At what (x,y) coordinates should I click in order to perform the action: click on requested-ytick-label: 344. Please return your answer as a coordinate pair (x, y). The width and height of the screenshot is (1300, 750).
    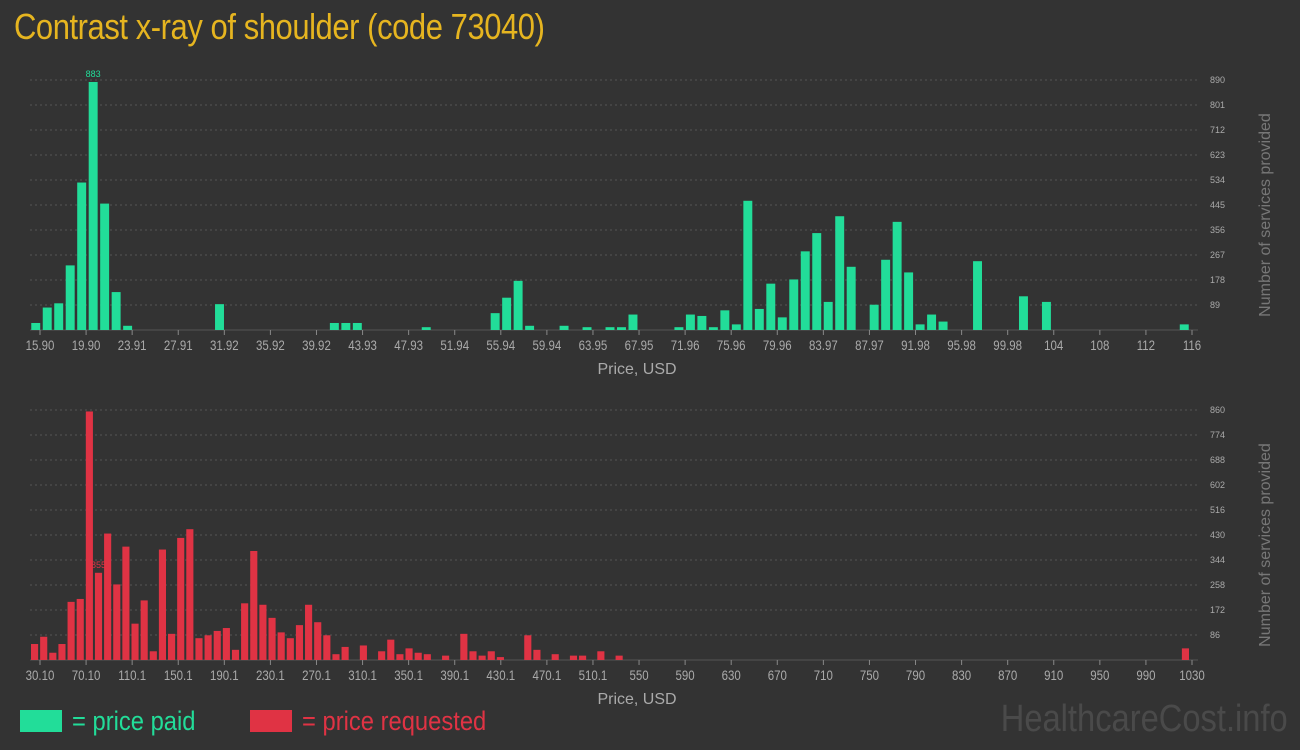
    Looking at the image, I should click on (1217, 560).